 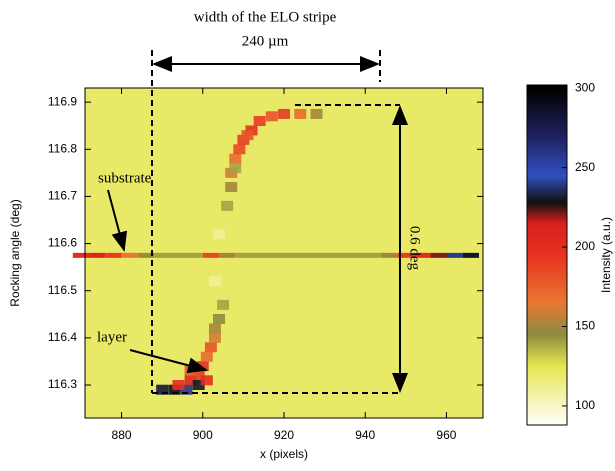 I want to click on annotation: 0.6 deg, so click(x=415, y=248).